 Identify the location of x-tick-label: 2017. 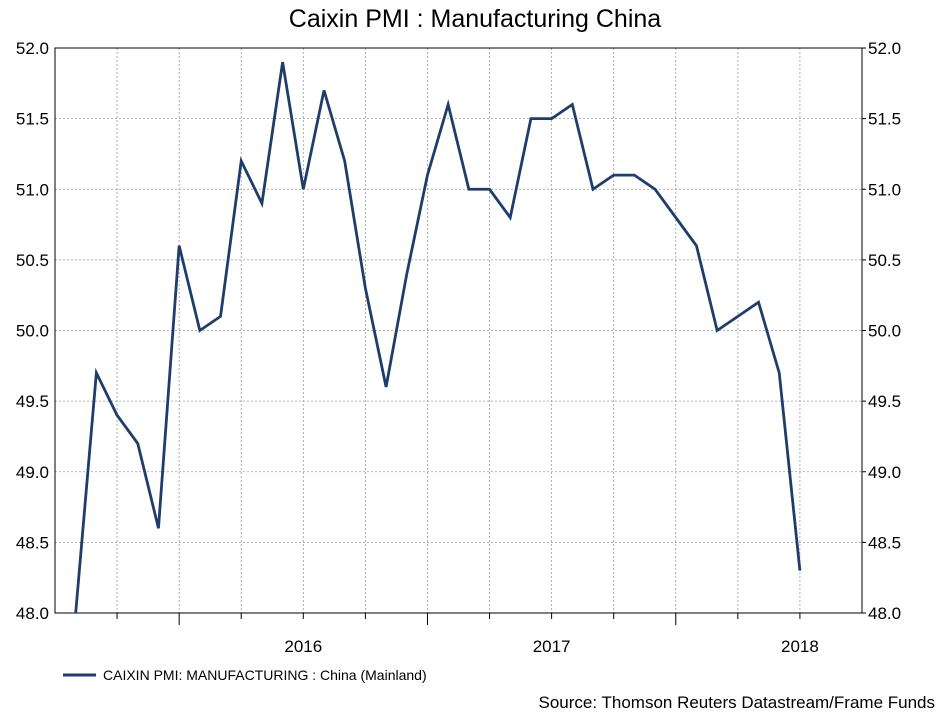
(552, 646).